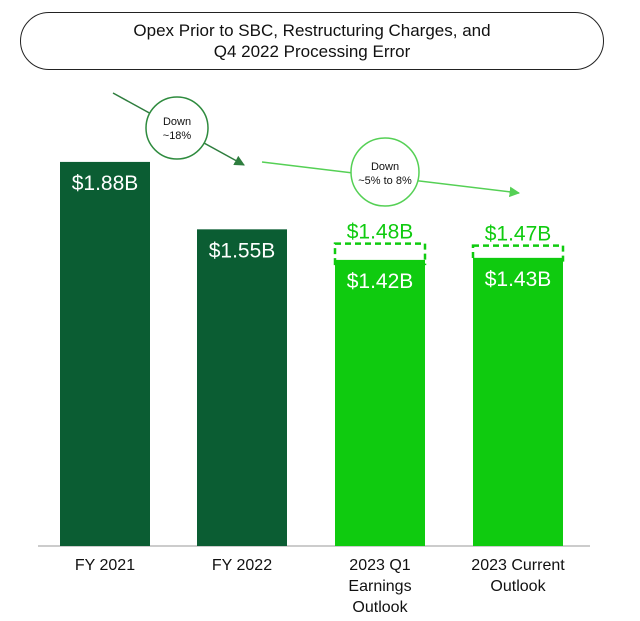  What do you see at coordinates (312, 51) in the screenshot?
I see `chart-title-line-2: Q4 2022 Processing Error` at bounding box center [312, 51].